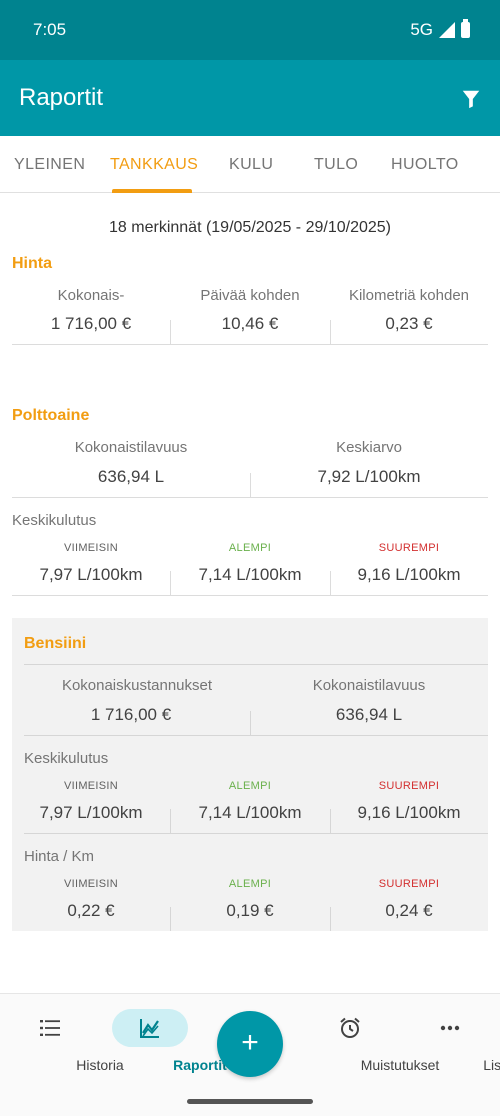  What do you see at coordinates (250, 98) in the screenshot?
I see `app-bar: Raportit` at bounding box center [250, 98].